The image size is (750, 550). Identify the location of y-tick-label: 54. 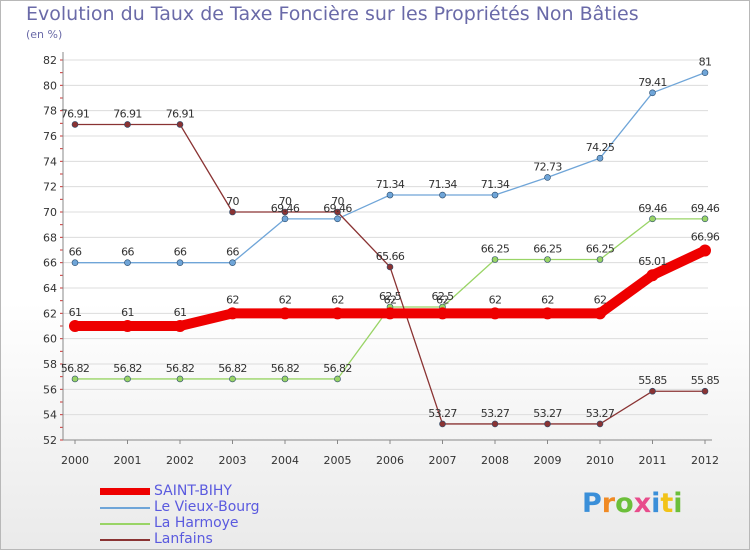
(50, 415).